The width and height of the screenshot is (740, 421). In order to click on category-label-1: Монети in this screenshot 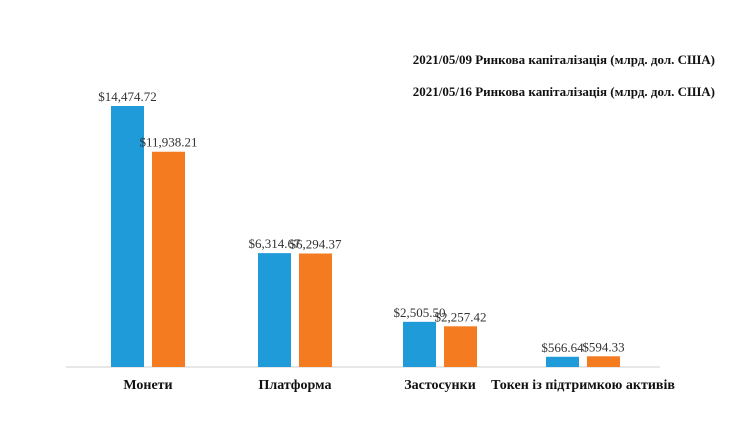, I will do `click(147, 385)`.